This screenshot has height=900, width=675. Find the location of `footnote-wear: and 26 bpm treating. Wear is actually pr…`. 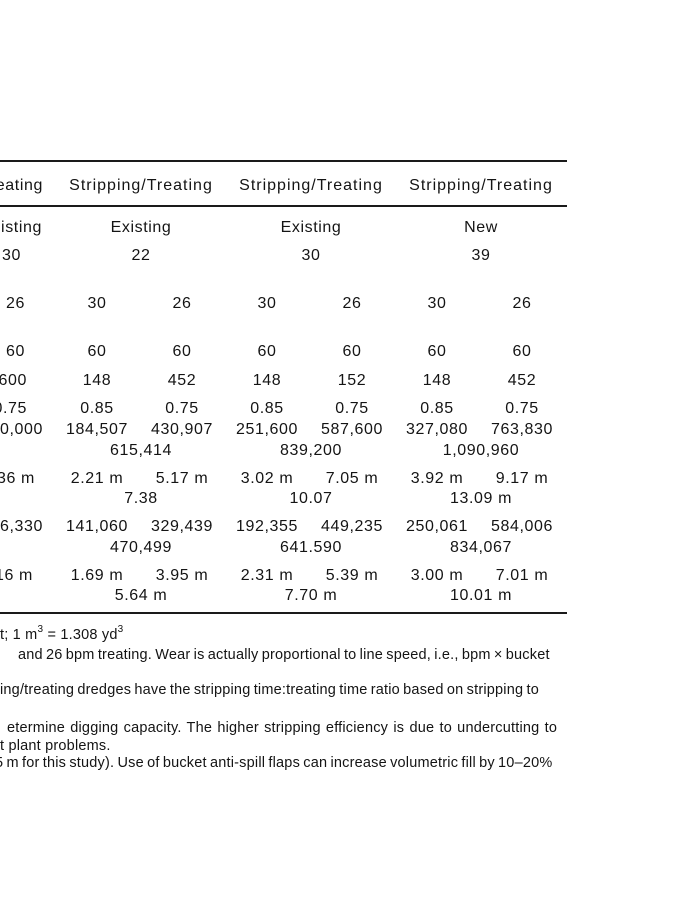

footnote-wear: and 26 bpm treating. Wear is actually pr… is located at coordinates (284, 655).